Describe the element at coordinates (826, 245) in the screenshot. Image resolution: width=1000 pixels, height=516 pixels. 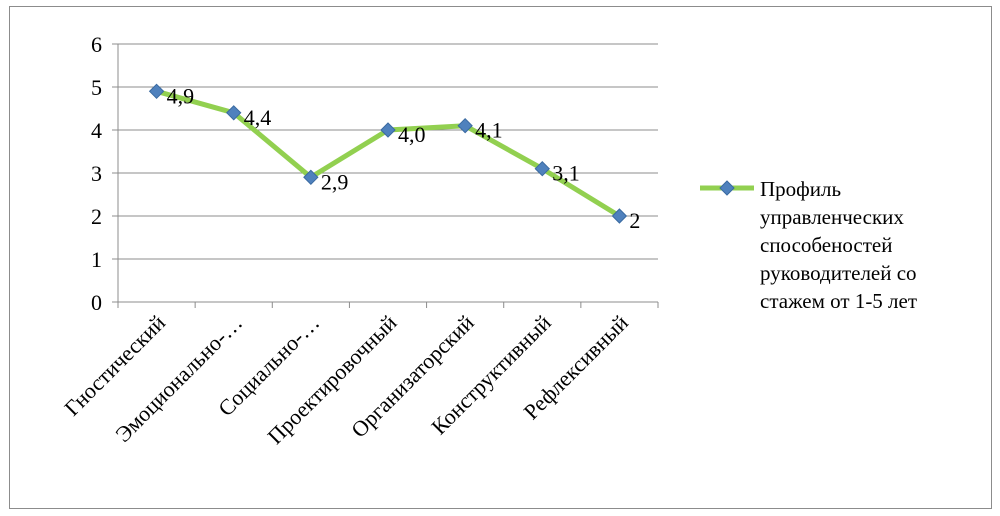
I see `legend-label-line: способеностей` at that location.